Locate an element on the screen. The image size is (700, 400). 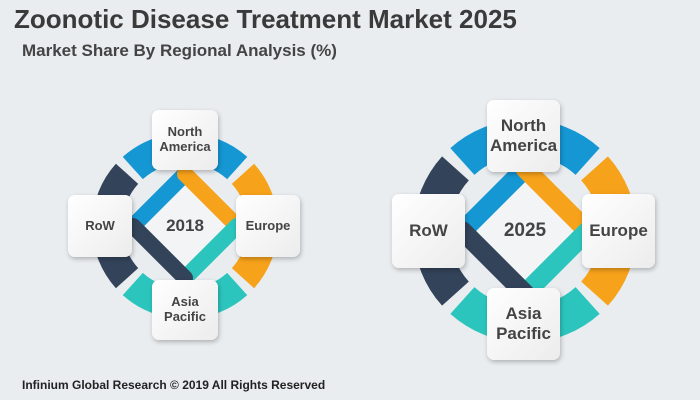
inner-edge-north-america-2025 is located at coordinates (494, 200).